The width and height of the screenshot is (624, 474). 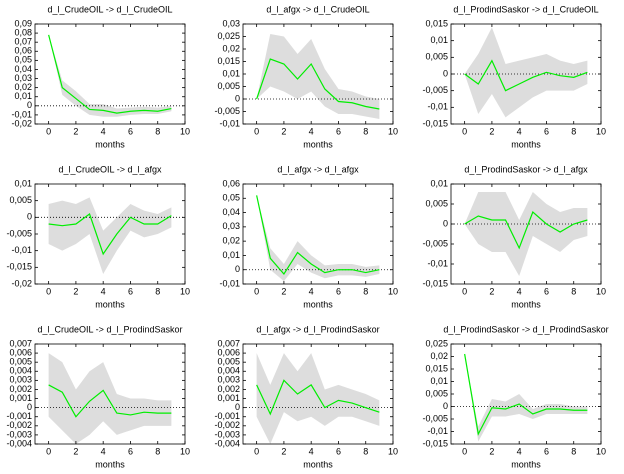 I want to click on chart-title: d_l_ProdindSaskor -> d_l_CrudeOIL, so click(x=525, y=9).